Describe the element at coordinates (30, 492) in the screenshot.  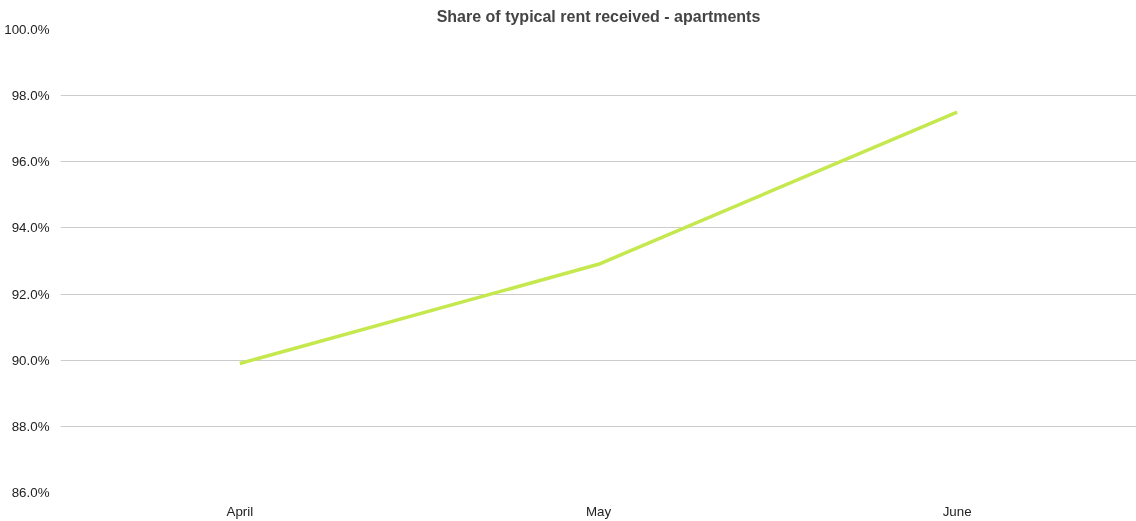
I see `y-tick-label: 86.0%` at that location.